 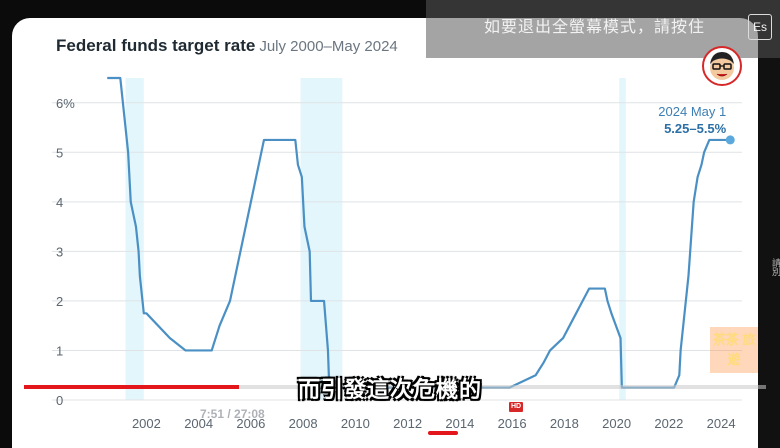 I want to click on x-tick-label: 2010, so click(x=355, y=423).